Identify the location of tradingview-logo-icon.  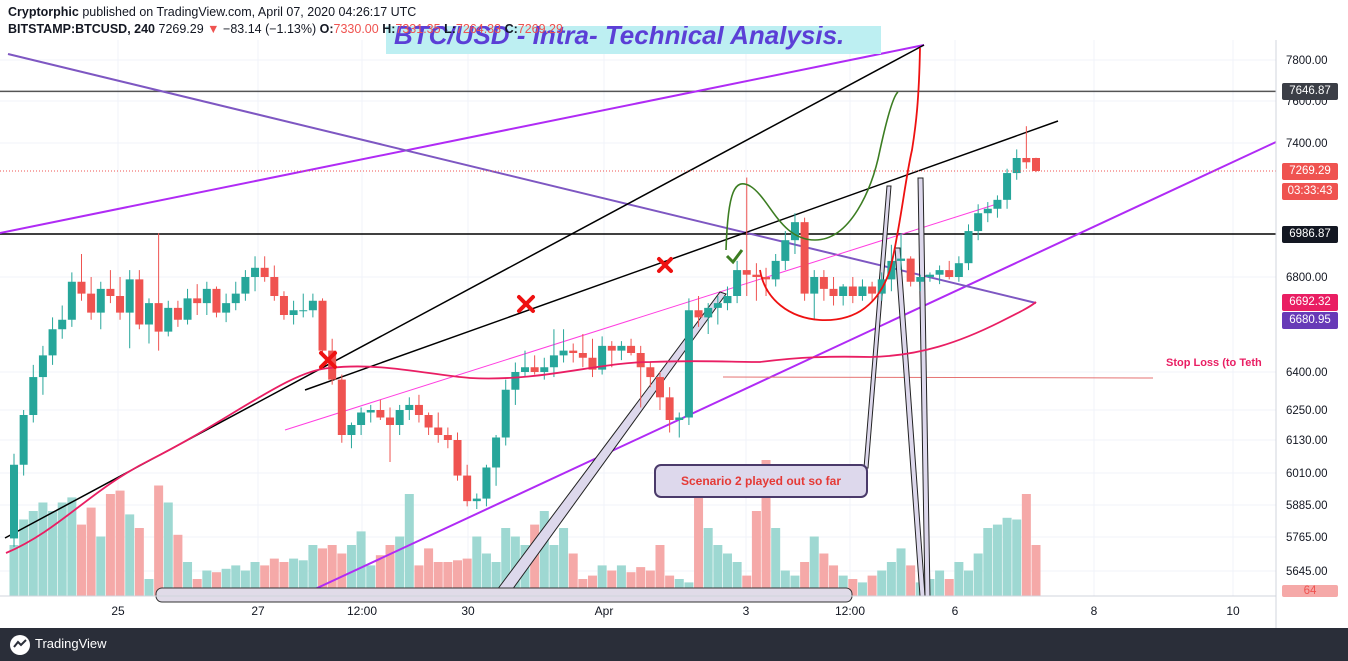
(20, 645).